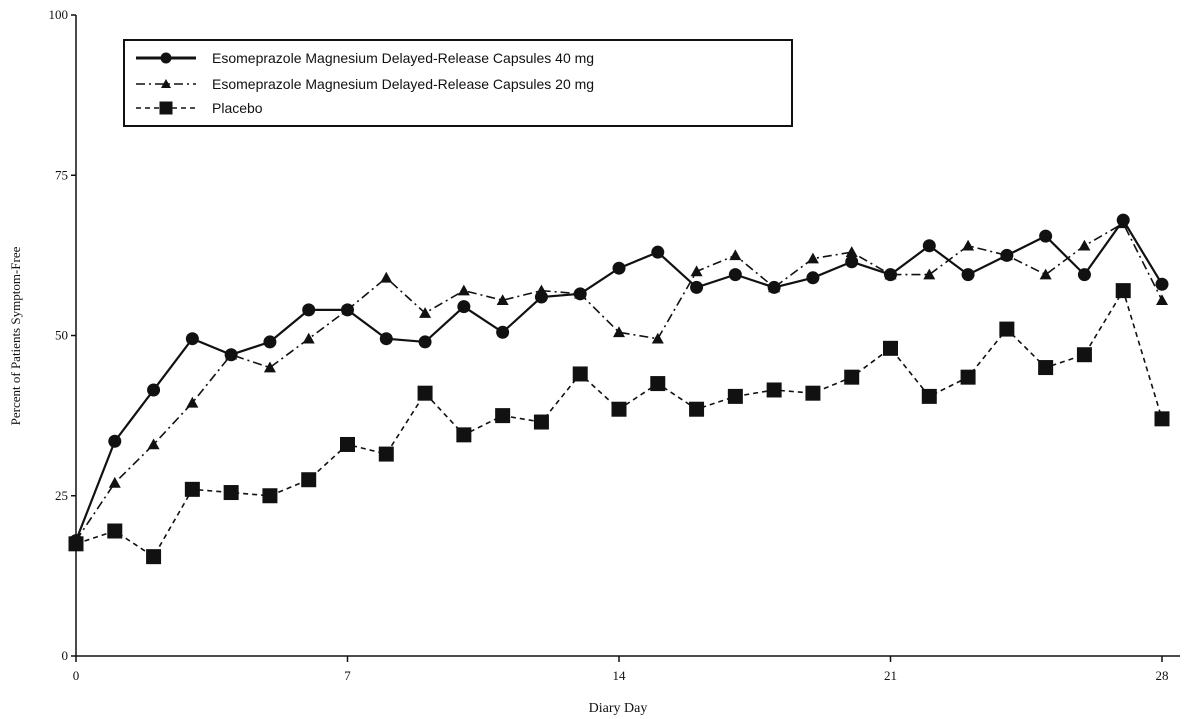 Image resolution: width=1192 pixels, height=719 pixels. Describe the element at coordinates (59, 14) in the screenshot. I see `y-tick-label-4: 100` at that location.